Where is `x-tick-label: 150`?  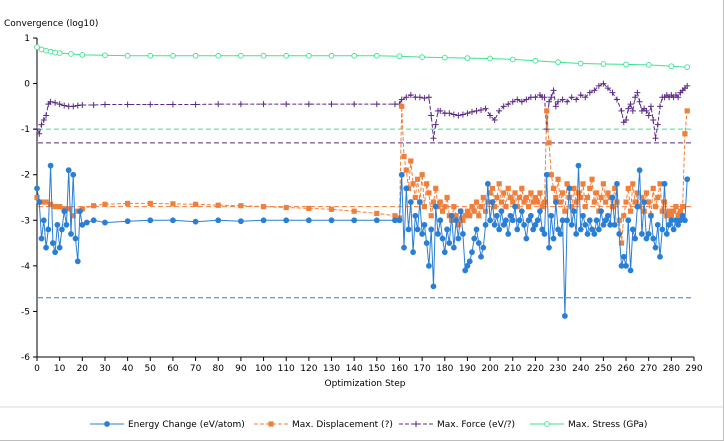
x-tick-label: 150 is located at coordinates (376, 369).